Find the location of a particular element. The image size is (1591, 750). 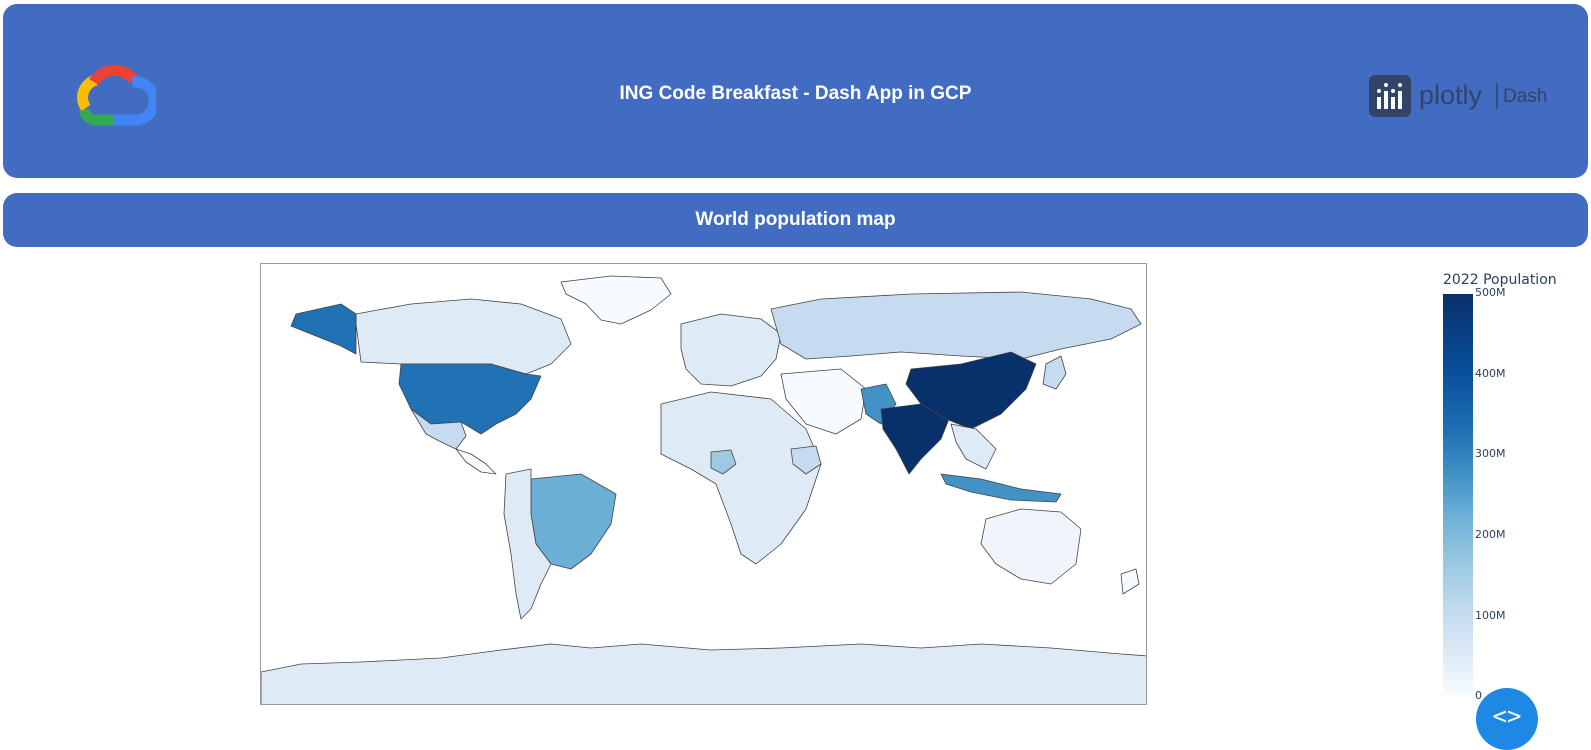

colorbar-tick: 100M is located at coordinates (1490, 615).